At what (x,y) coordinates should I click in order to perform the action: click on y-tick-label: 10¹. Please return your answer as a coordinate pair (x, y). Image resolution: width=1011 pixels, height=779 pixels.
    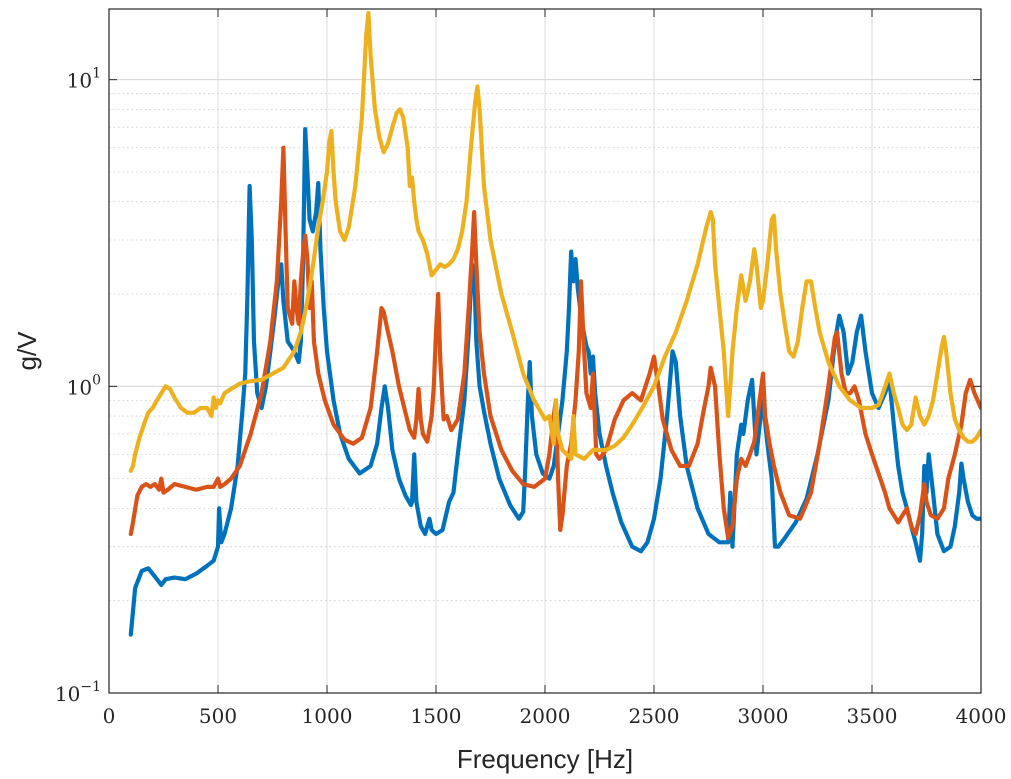
    Looking at the image, I should click on (84, 79).